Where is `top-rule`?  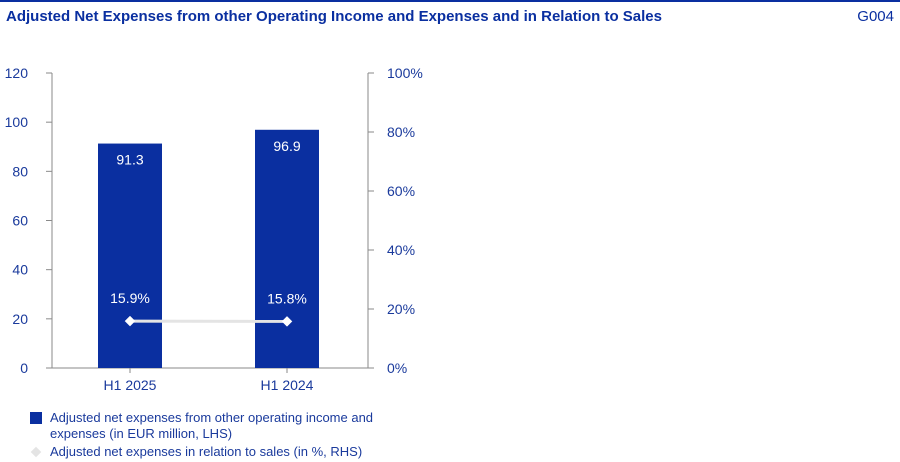
top-rule is located at coordinates (450, 1).